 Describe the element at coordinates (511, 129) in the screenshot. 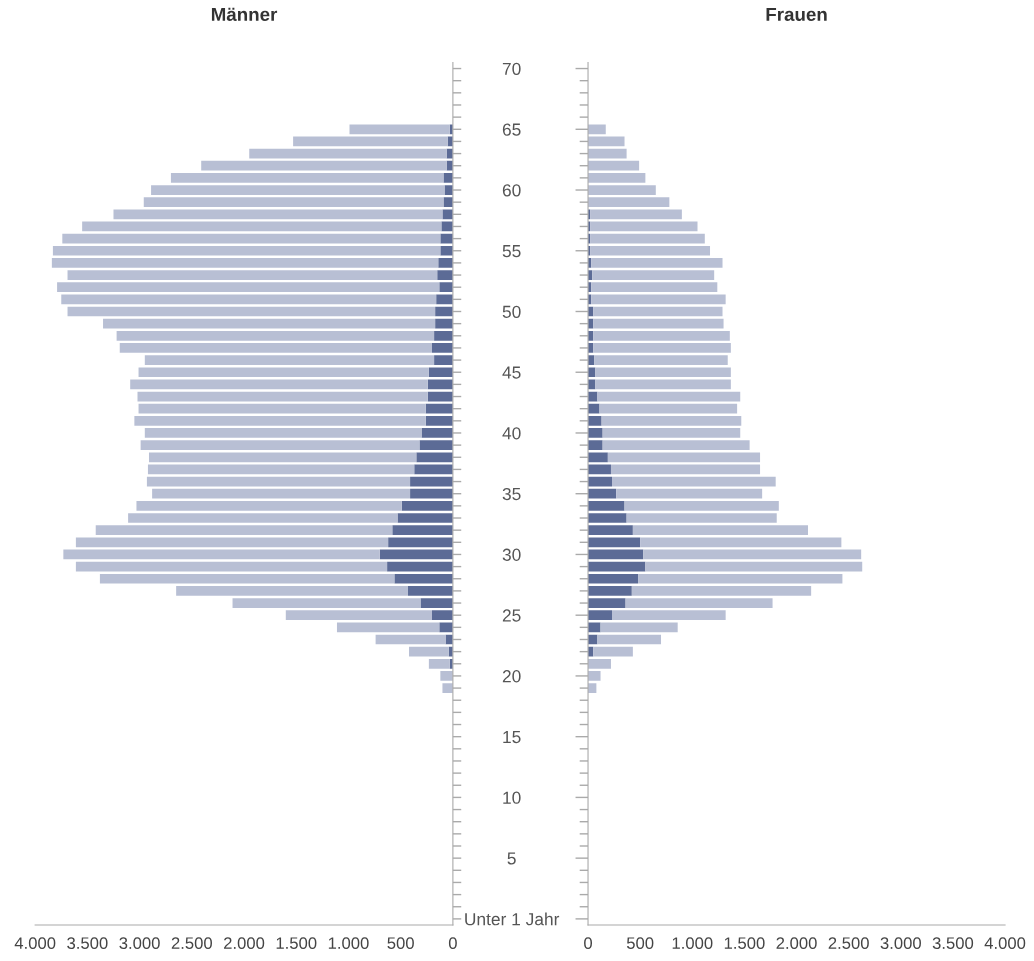

I see `y-tick-label: 65` at that location.